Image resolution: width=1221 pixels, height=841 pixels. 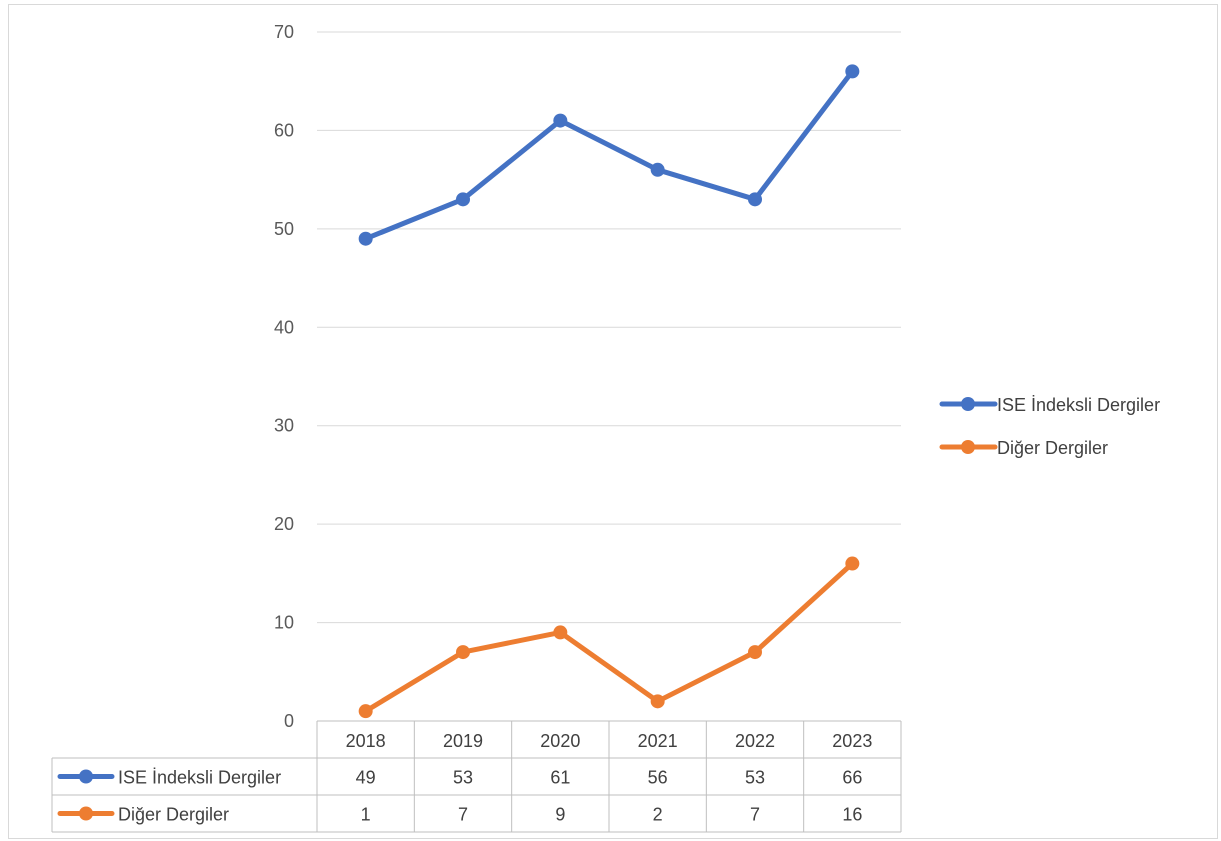 I want to click on table-value-cell: 66, so click(x=852, y=778).